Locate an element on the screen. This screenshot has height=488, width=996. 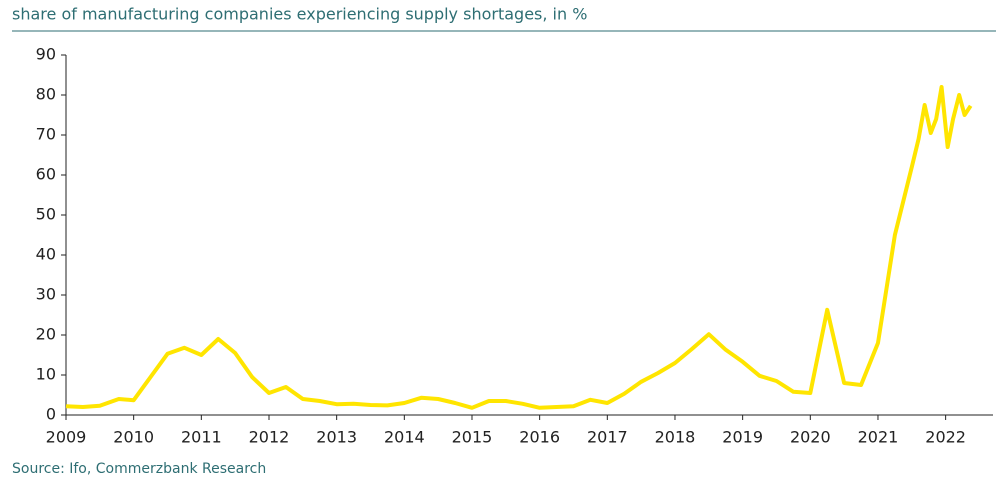
x-tick-label: 2015 is located at coordinates (472, 437).